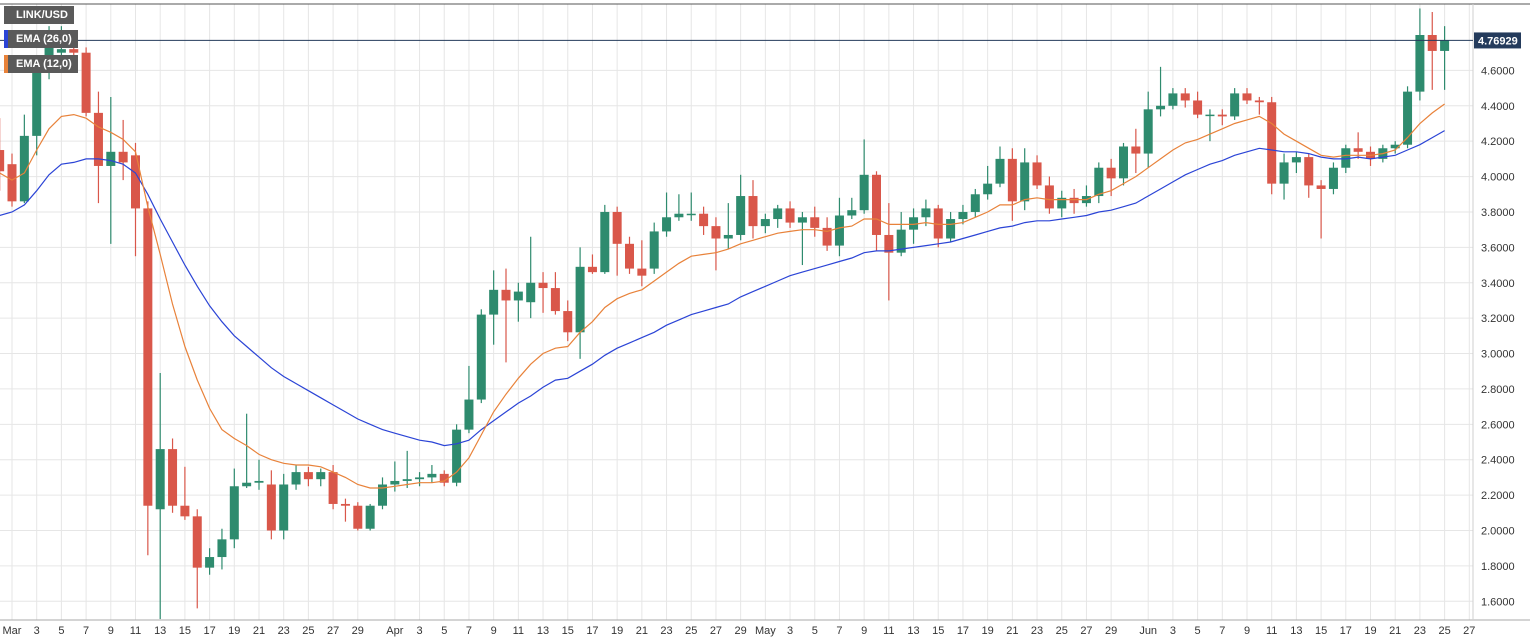 This screenshot has height=641, width=1536. I want to click on y-tick-label: 2.0000, so click(1498, 532).